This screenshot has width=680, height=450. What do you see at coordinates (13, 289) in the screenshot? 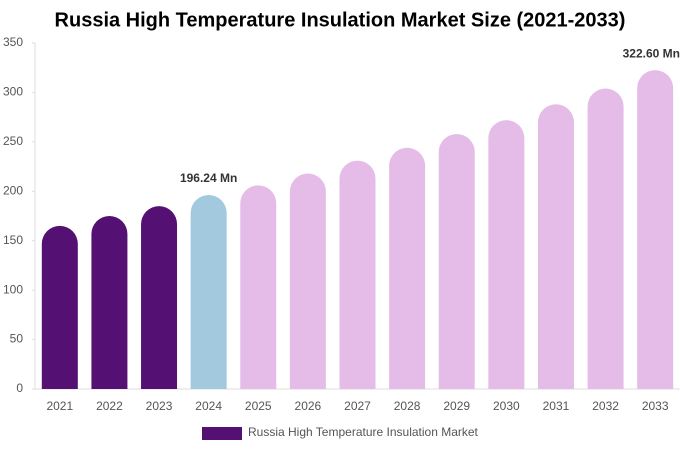
I see `y-tick-label: 100` at bounding box center [13, 289].